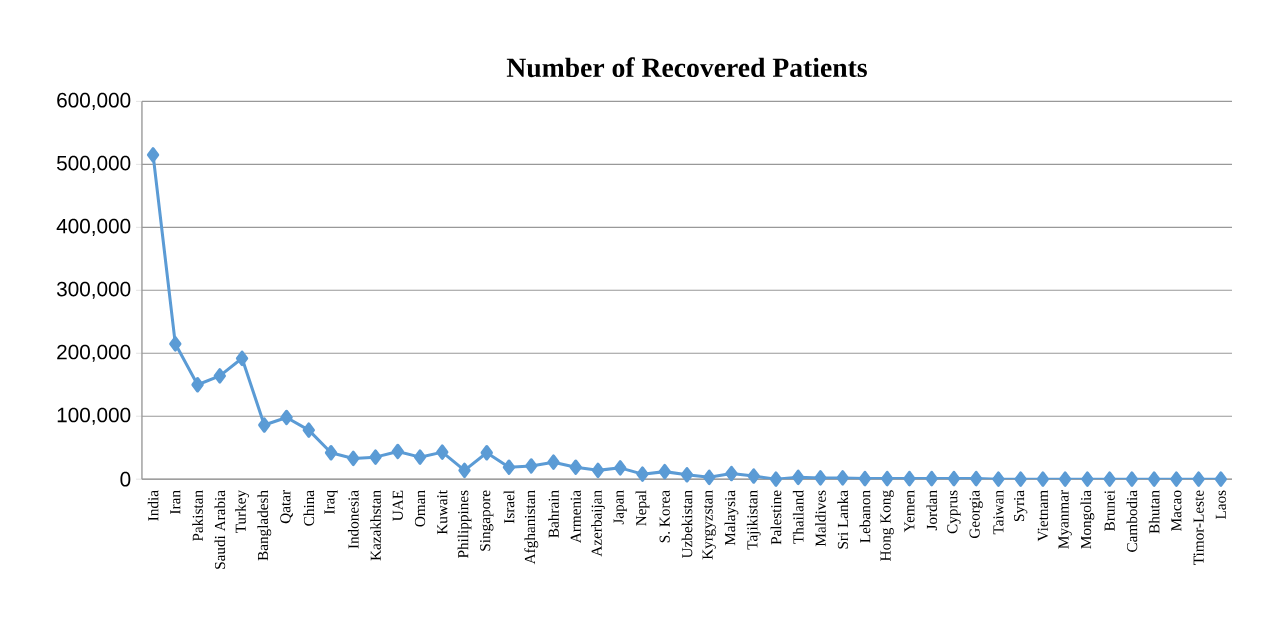 The width and height of the screenshot is (1261, 621). I want to click on x-tick-label: Nepal, so click(642, 508).